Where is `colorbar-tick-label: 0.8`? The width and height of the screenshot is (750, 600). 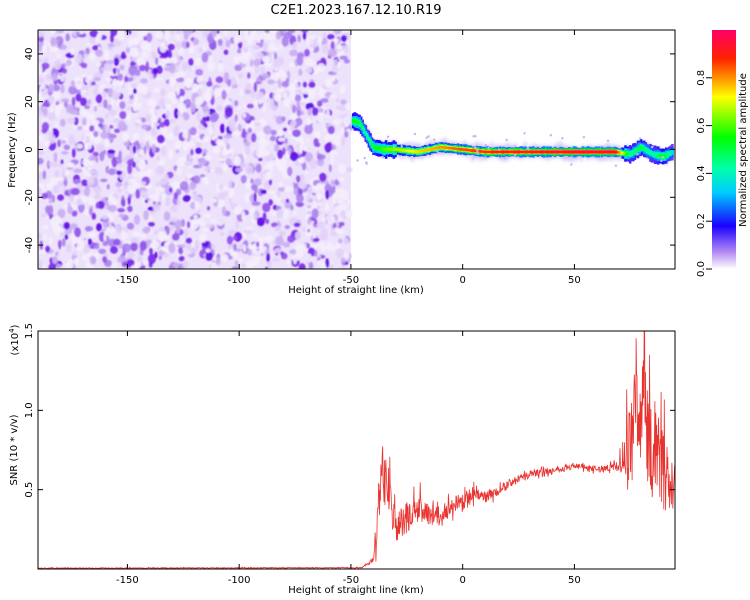 colorbar-tick-label: 0.8 is located at coordinates (701, 78).